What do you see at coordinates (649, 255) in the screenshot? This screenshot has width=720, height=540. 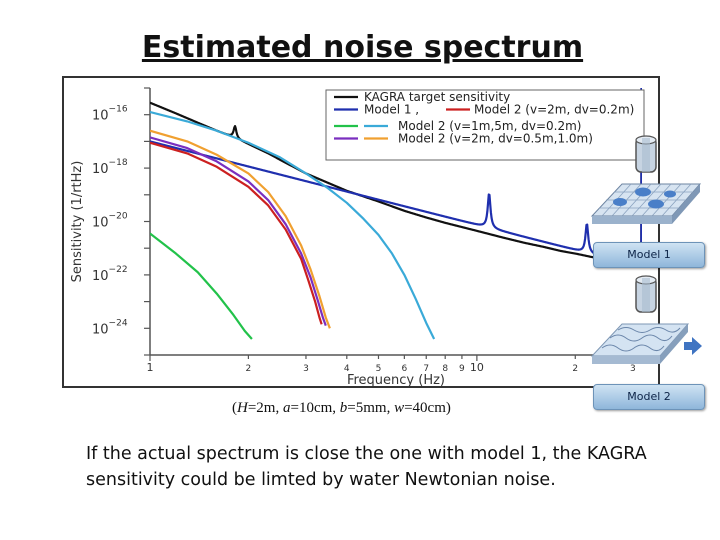 I see `model1-label: Model 1` at bounding box center [649, 255].